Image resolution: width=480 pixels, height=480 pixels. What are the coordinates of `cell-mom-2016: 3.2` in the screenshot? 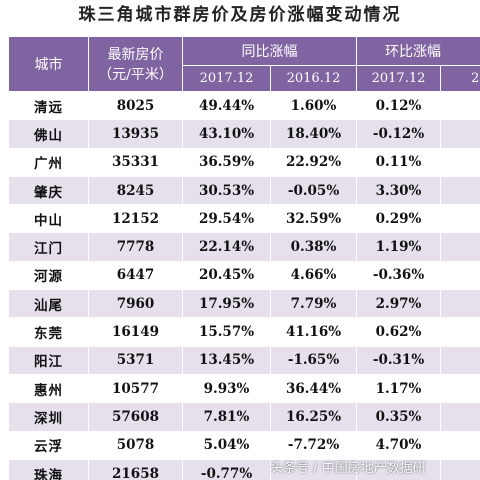 It's located at (460, 162).